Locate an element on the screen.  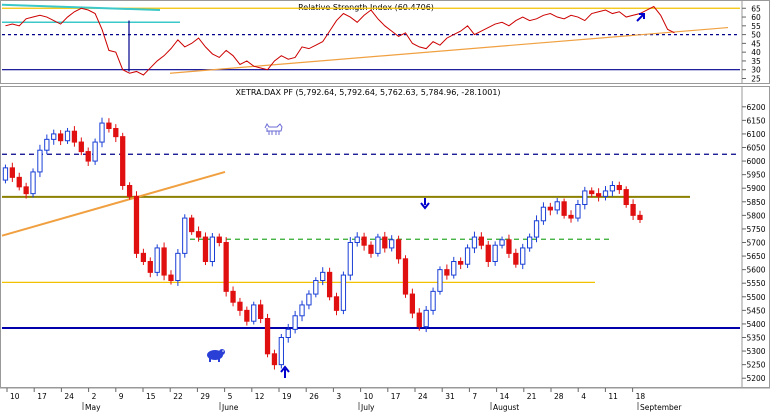
price-tick-label: 5550 is located at coordinates (755, 283).